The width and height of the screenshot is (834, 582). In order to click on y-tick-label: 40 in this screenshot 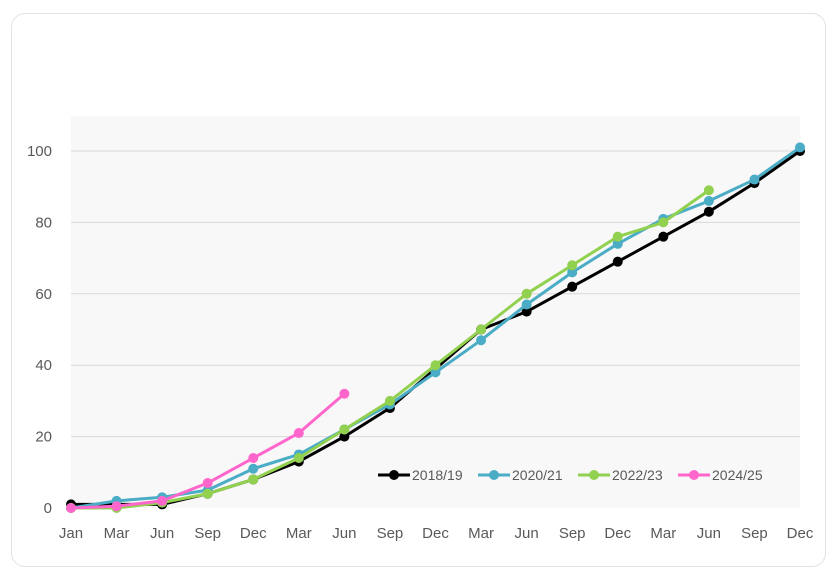, I will do `click(43, 365)`.